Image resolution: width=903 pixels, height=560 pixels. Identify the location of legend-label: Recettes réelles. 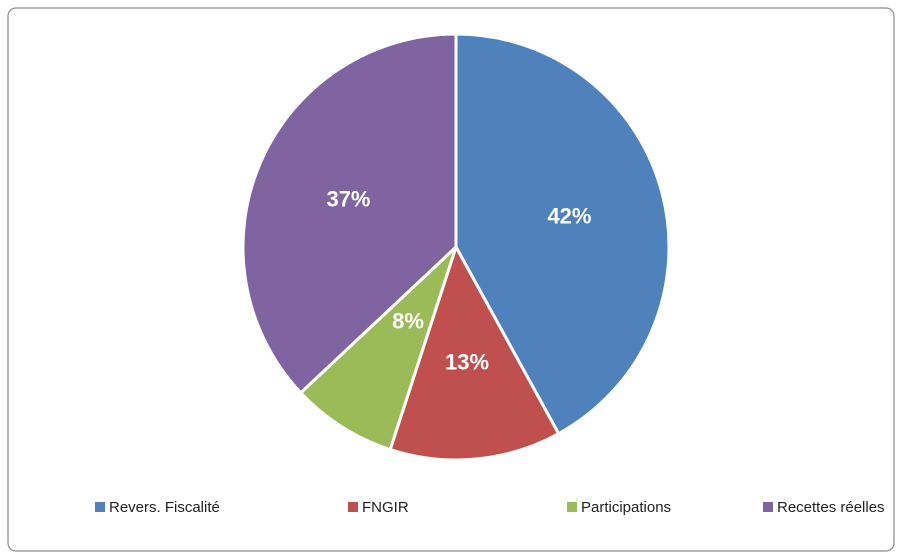
(831, 507).